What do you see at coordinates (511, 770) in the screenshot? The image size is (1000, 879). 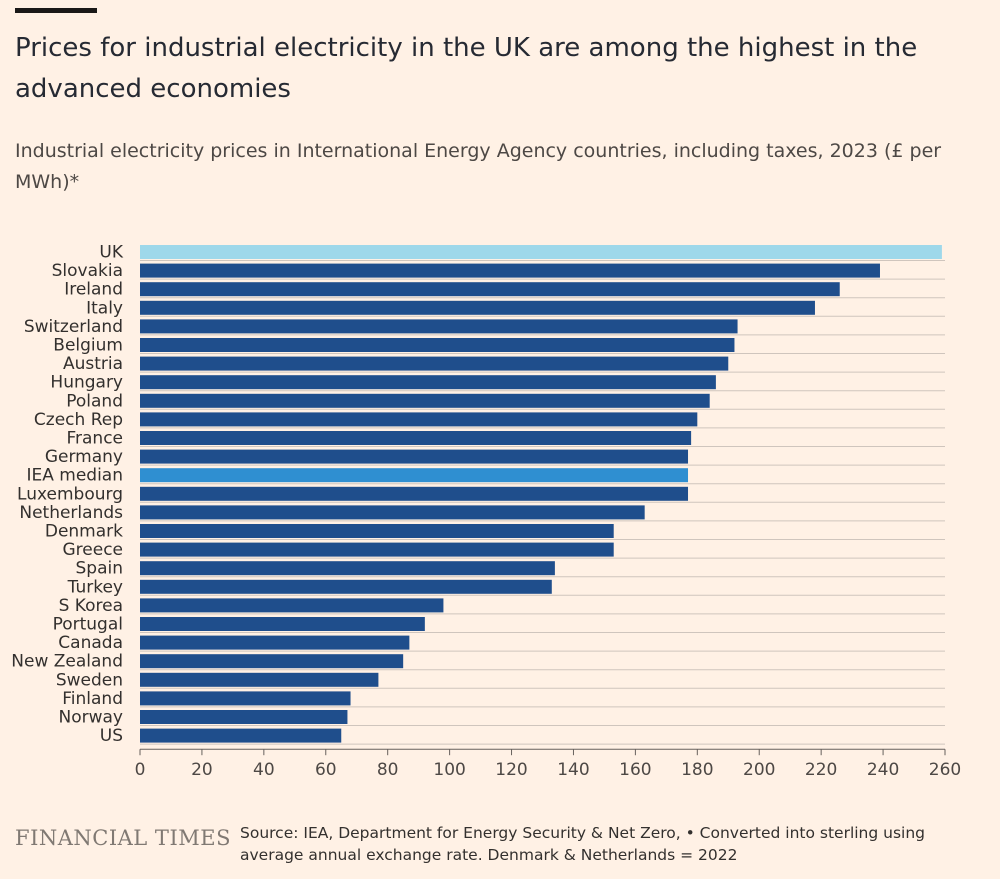 I see `x-tick-label: 120` at bounding box center [511, 770].